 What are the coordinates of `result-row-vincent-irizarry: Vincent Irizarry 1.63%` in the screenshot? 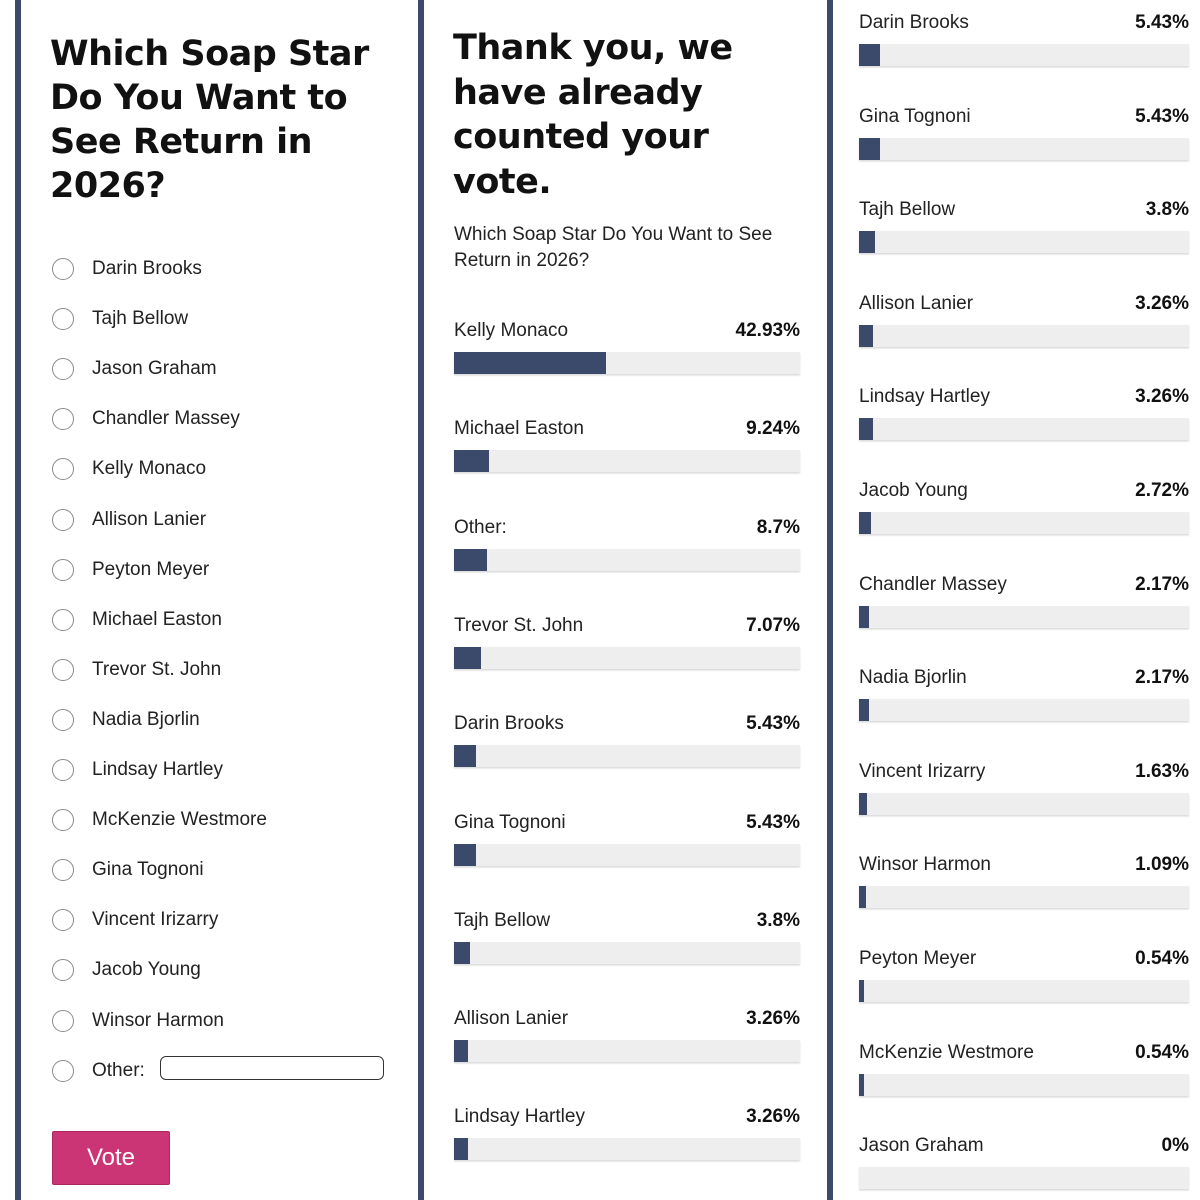 It's located at (1024, 788).